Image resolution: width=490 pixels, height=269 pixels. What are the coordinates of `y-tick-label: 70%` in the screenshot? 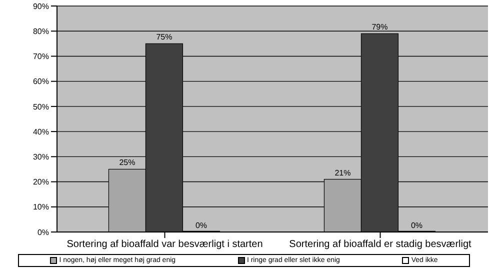 It's located at (40, 57).